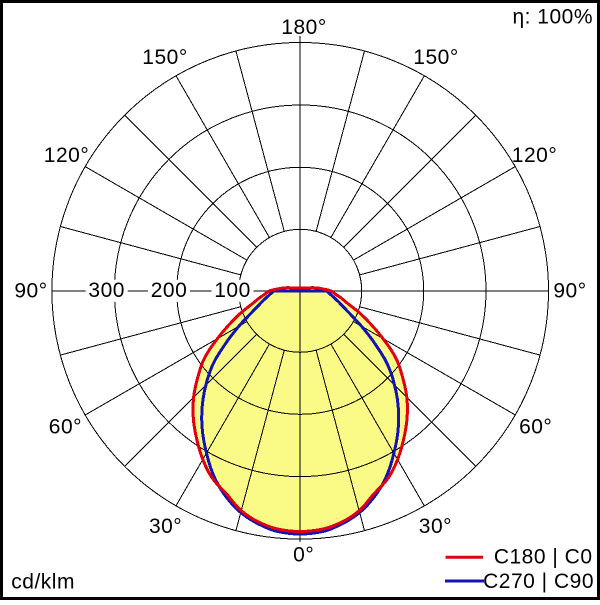  I want to click on svg-text: C270 | C90, so click(538, 581).